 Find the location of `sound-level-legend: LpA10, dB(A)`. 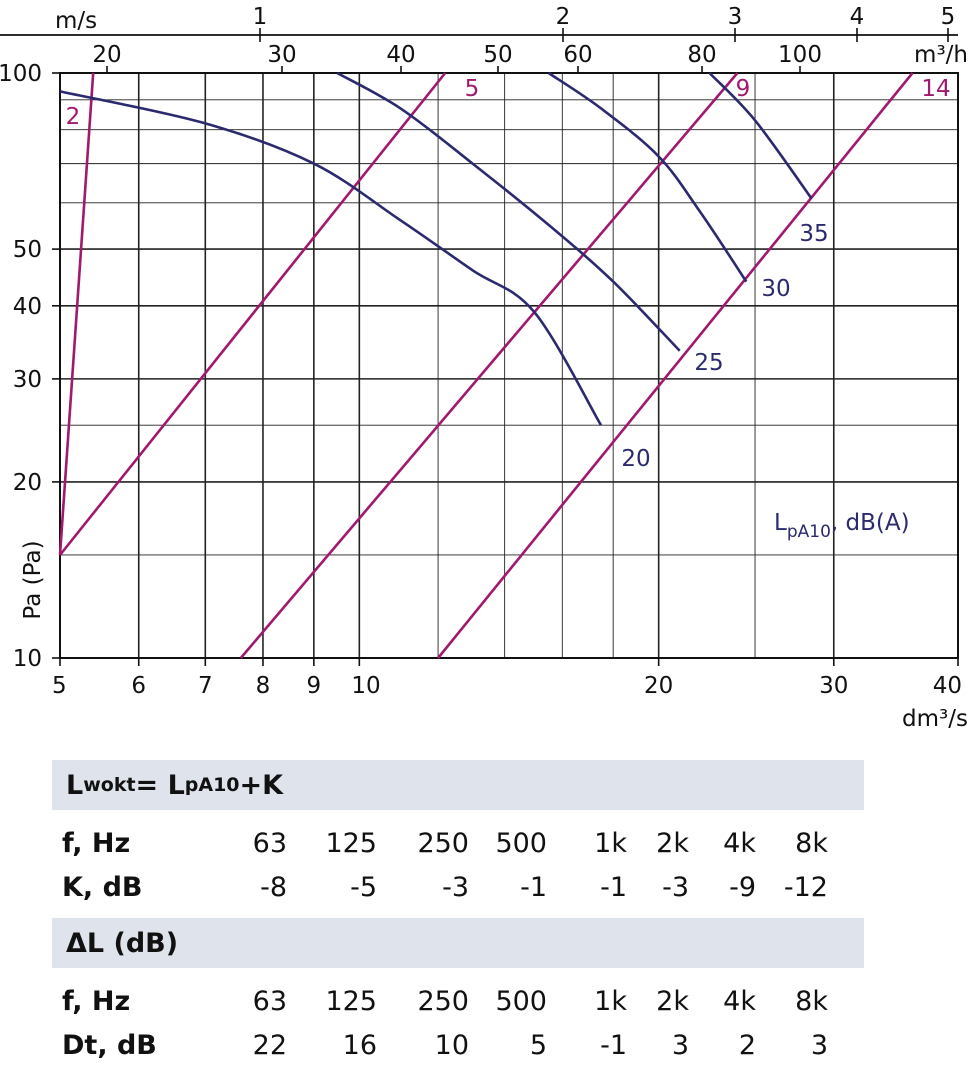

sound-level-legend: LpA10, dB(A) is located at coordinates (842, 526).